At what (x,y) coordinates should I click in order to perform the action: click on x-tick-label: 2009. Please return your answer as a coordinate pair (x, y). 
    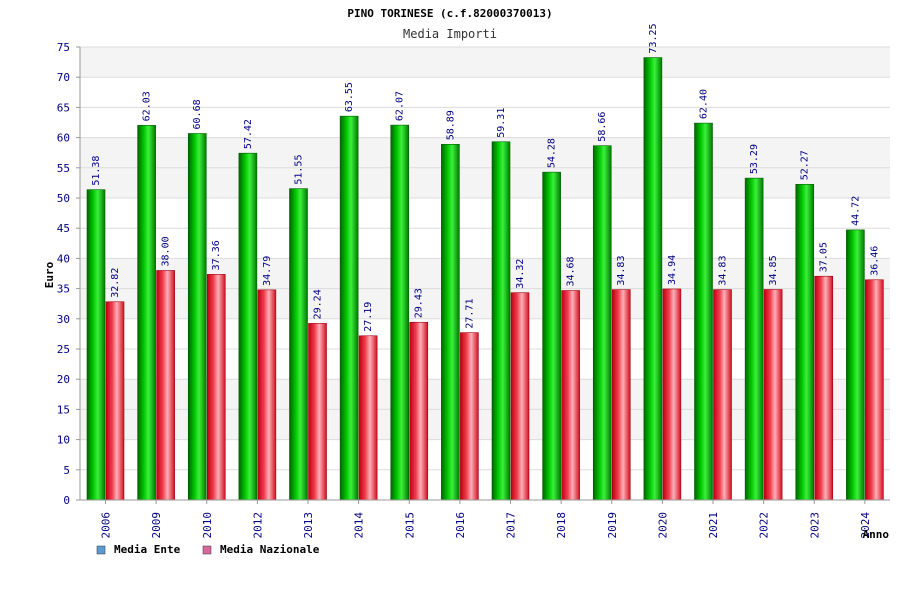
    Looking at the image, I should click on (156, 525).